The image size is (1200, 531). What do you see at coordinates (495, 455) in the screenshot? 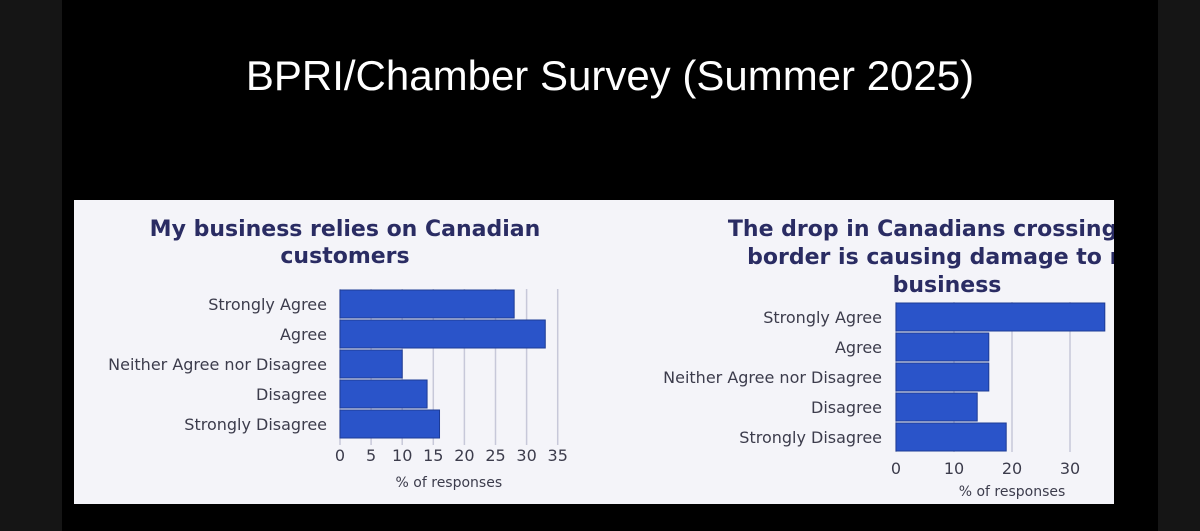
I see `x-tick-label: 25` at bounding box center [495, 455].